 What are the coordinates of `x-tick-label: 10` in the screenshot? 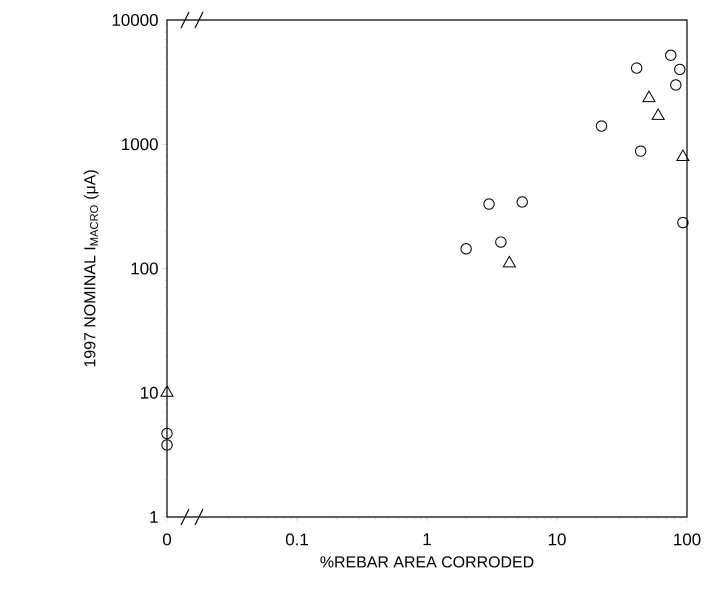 It's located at (557, 539).